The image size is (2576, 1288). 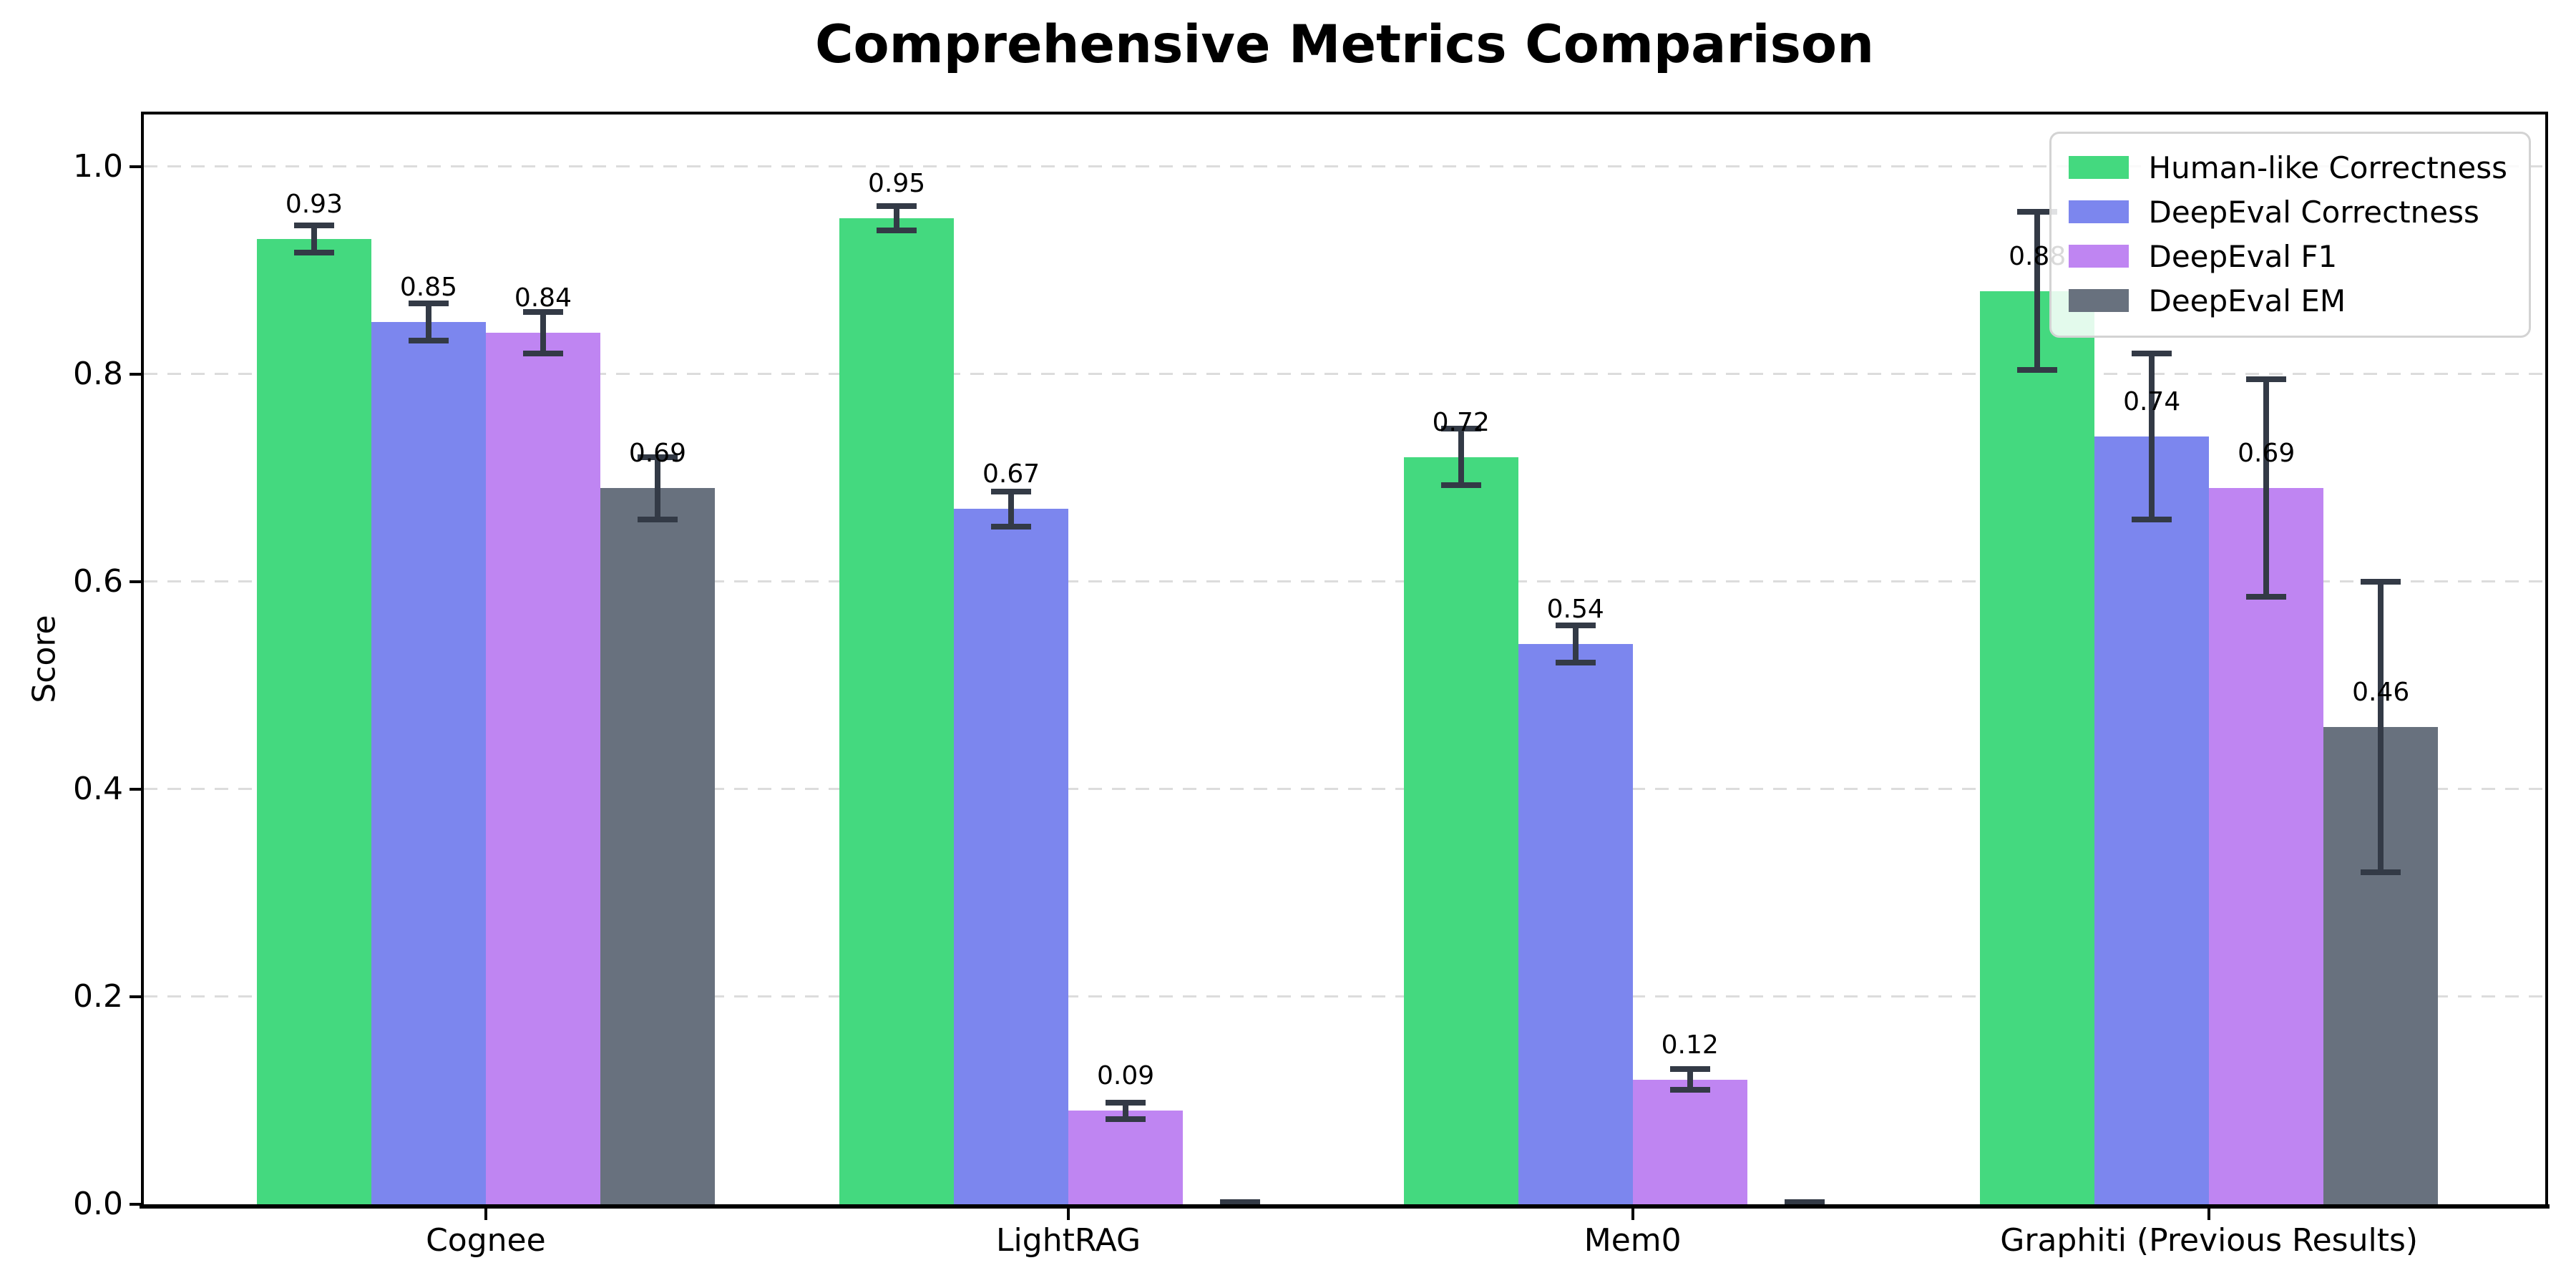 I want to click on y-tick-label-1.0: 1.0, so click(x=98, y=166).